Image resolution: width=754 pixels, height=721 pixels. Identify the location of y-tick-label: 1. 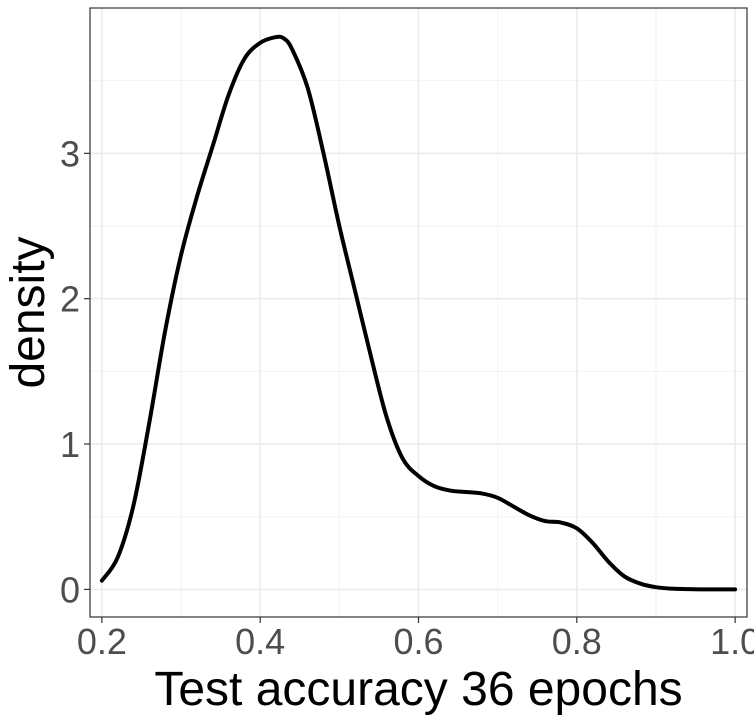
(70, 444).